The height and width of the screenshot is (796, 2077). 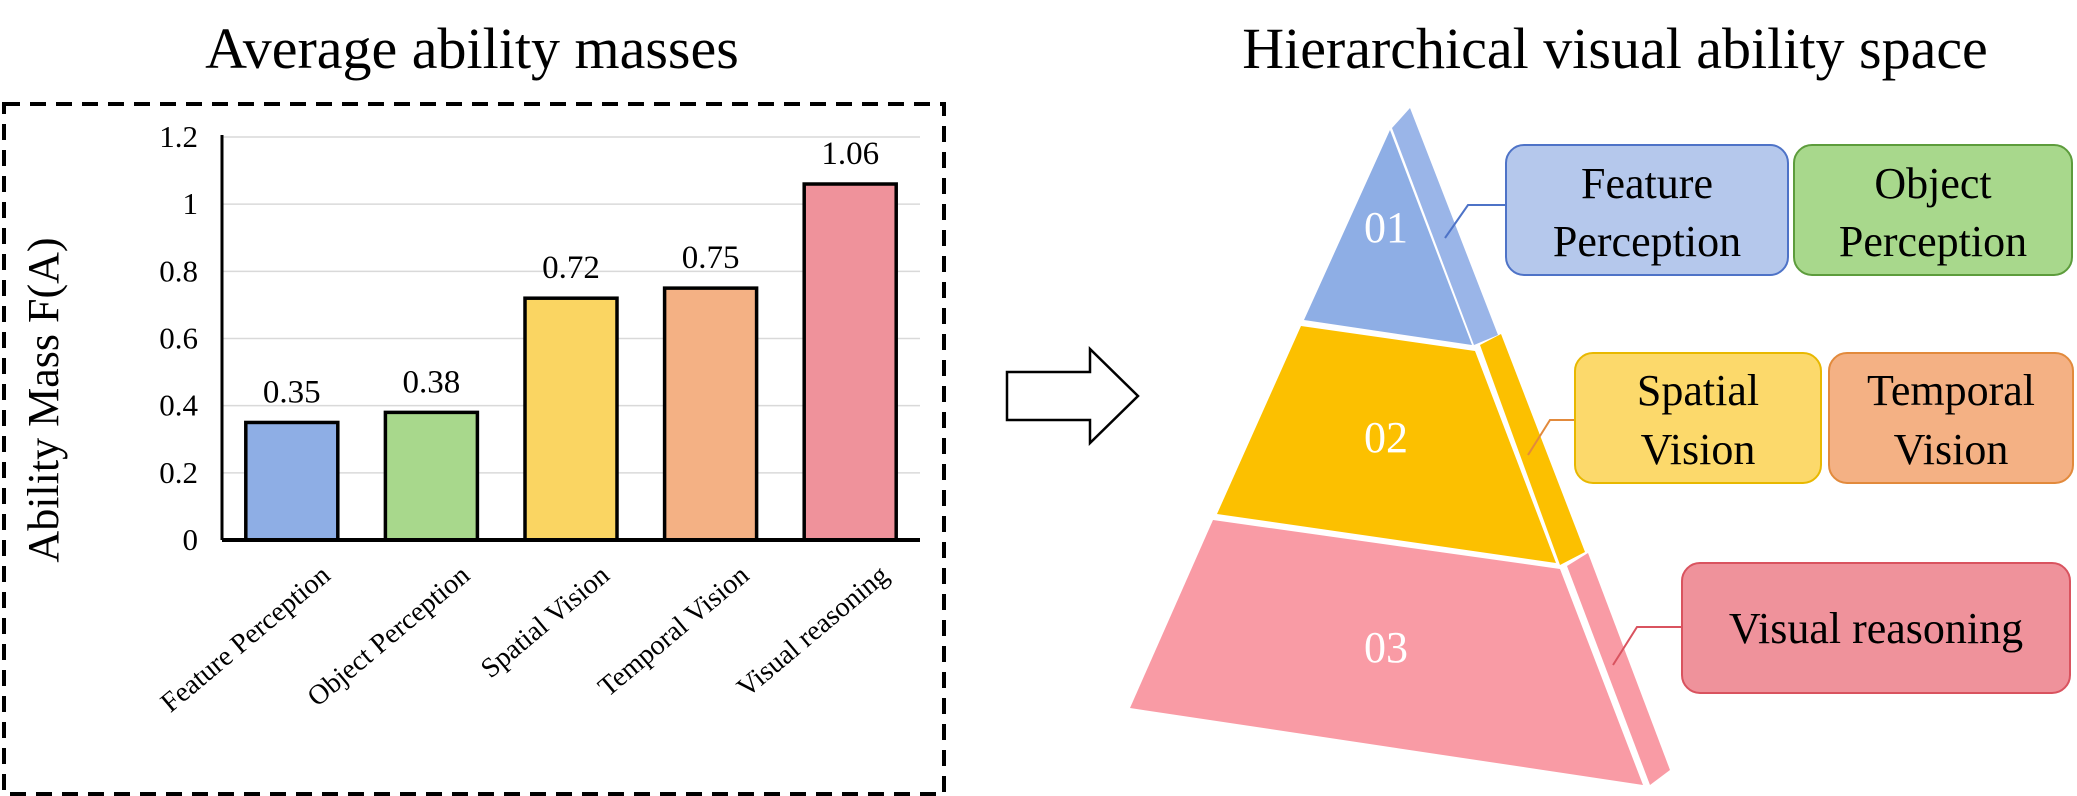 What do you see at coordinates (1698, 418) in the screenshot?
I see `box-spatial-vision: Spatial Vision` at bounding box center [1698, 418].